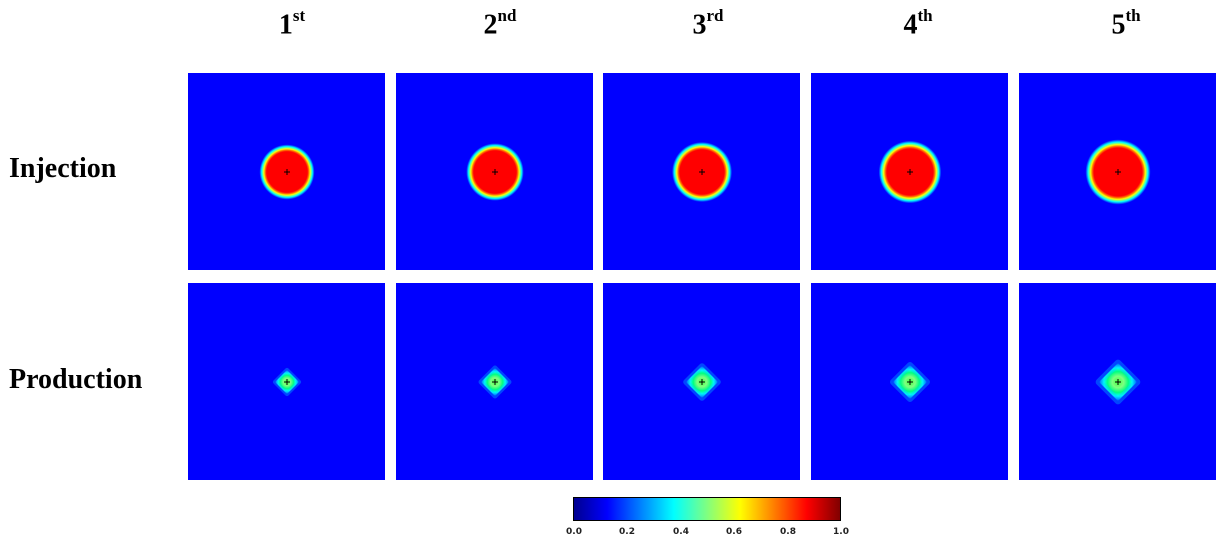 This screenshot has width=1229, height=543. I want to click on colorbar-tick: 0.2, so click(627, 532).